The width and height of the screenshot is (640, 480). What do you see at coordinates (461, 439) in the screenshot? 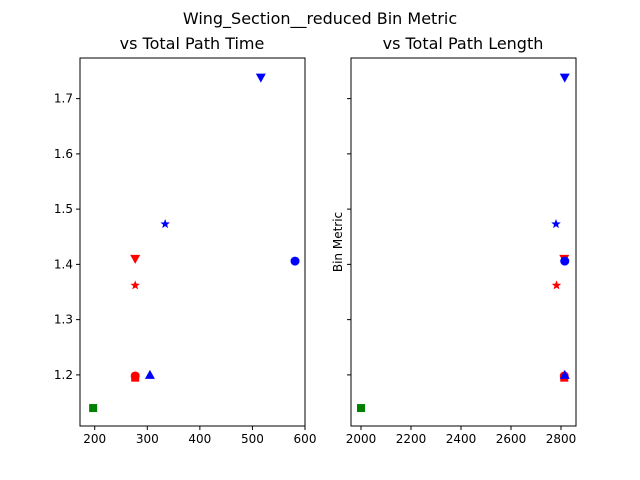
I see `x-tick-label: 2400` at bounding box center [461, 439].